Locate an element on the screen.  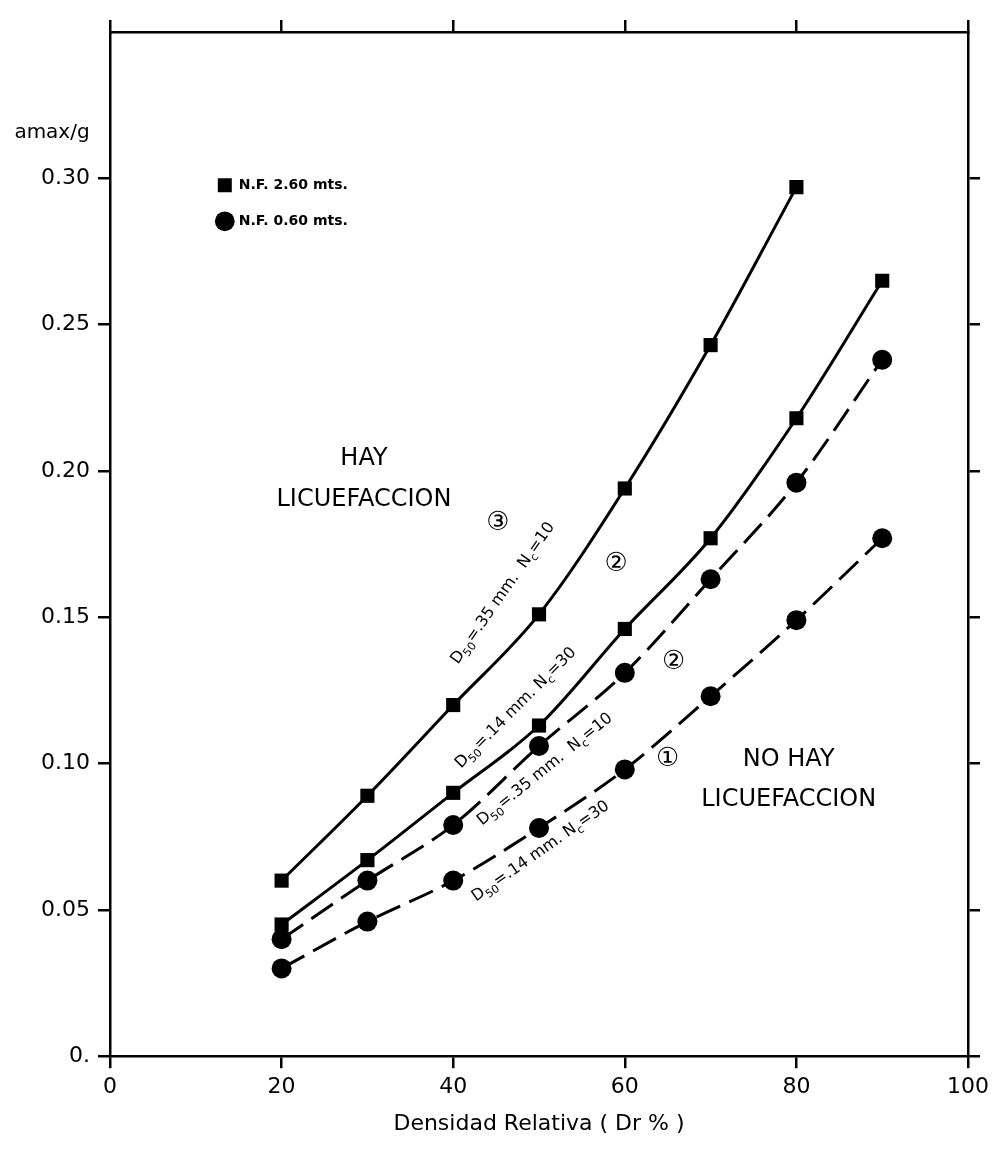
x-tick-label: 40 is located at coordinates (453, 1086).